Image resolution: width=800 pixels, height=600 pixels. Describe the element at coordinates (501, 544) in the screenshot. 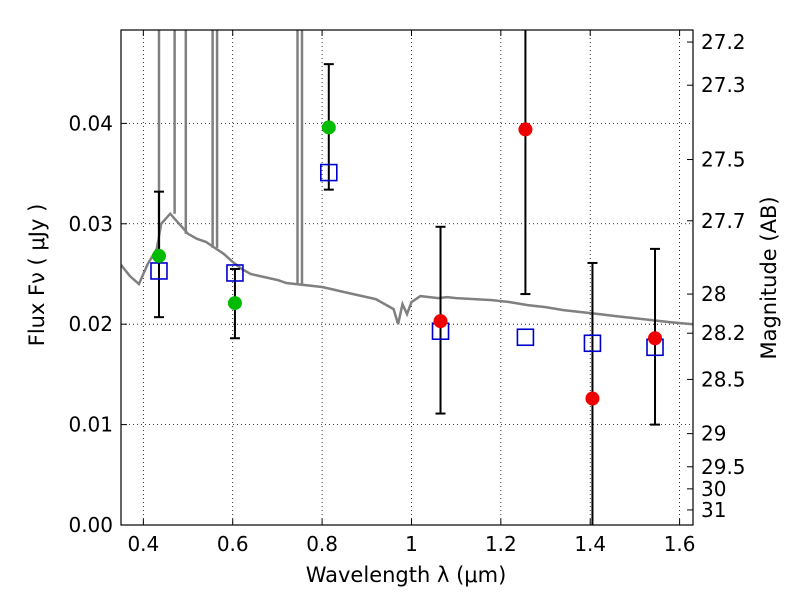

I see `x-tick-label: 1.2` at that location.